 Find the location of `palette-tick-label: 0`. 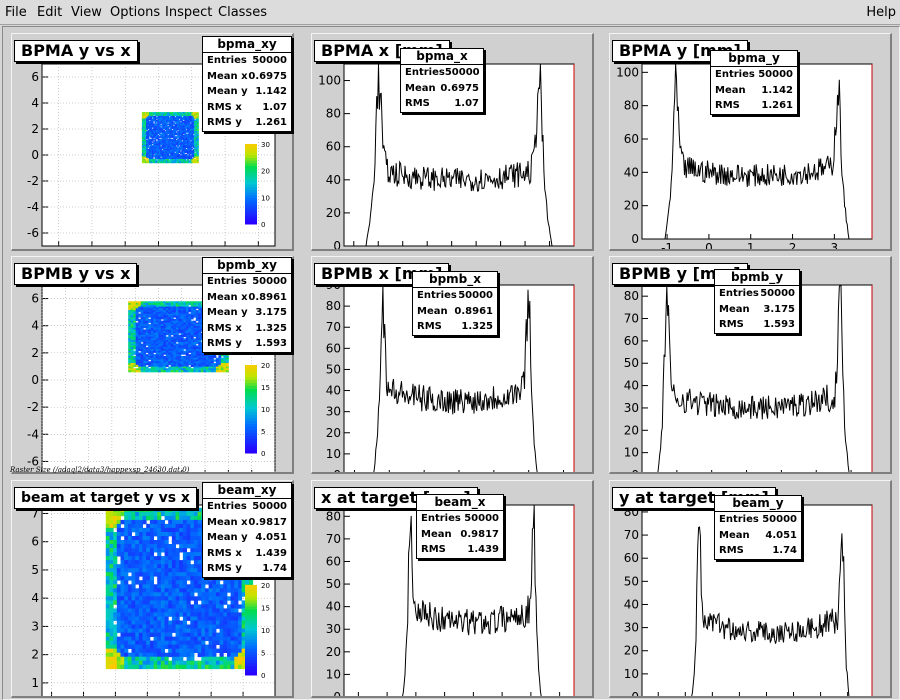

palette-tick-label: 0 is located at coordinates (263, 454).